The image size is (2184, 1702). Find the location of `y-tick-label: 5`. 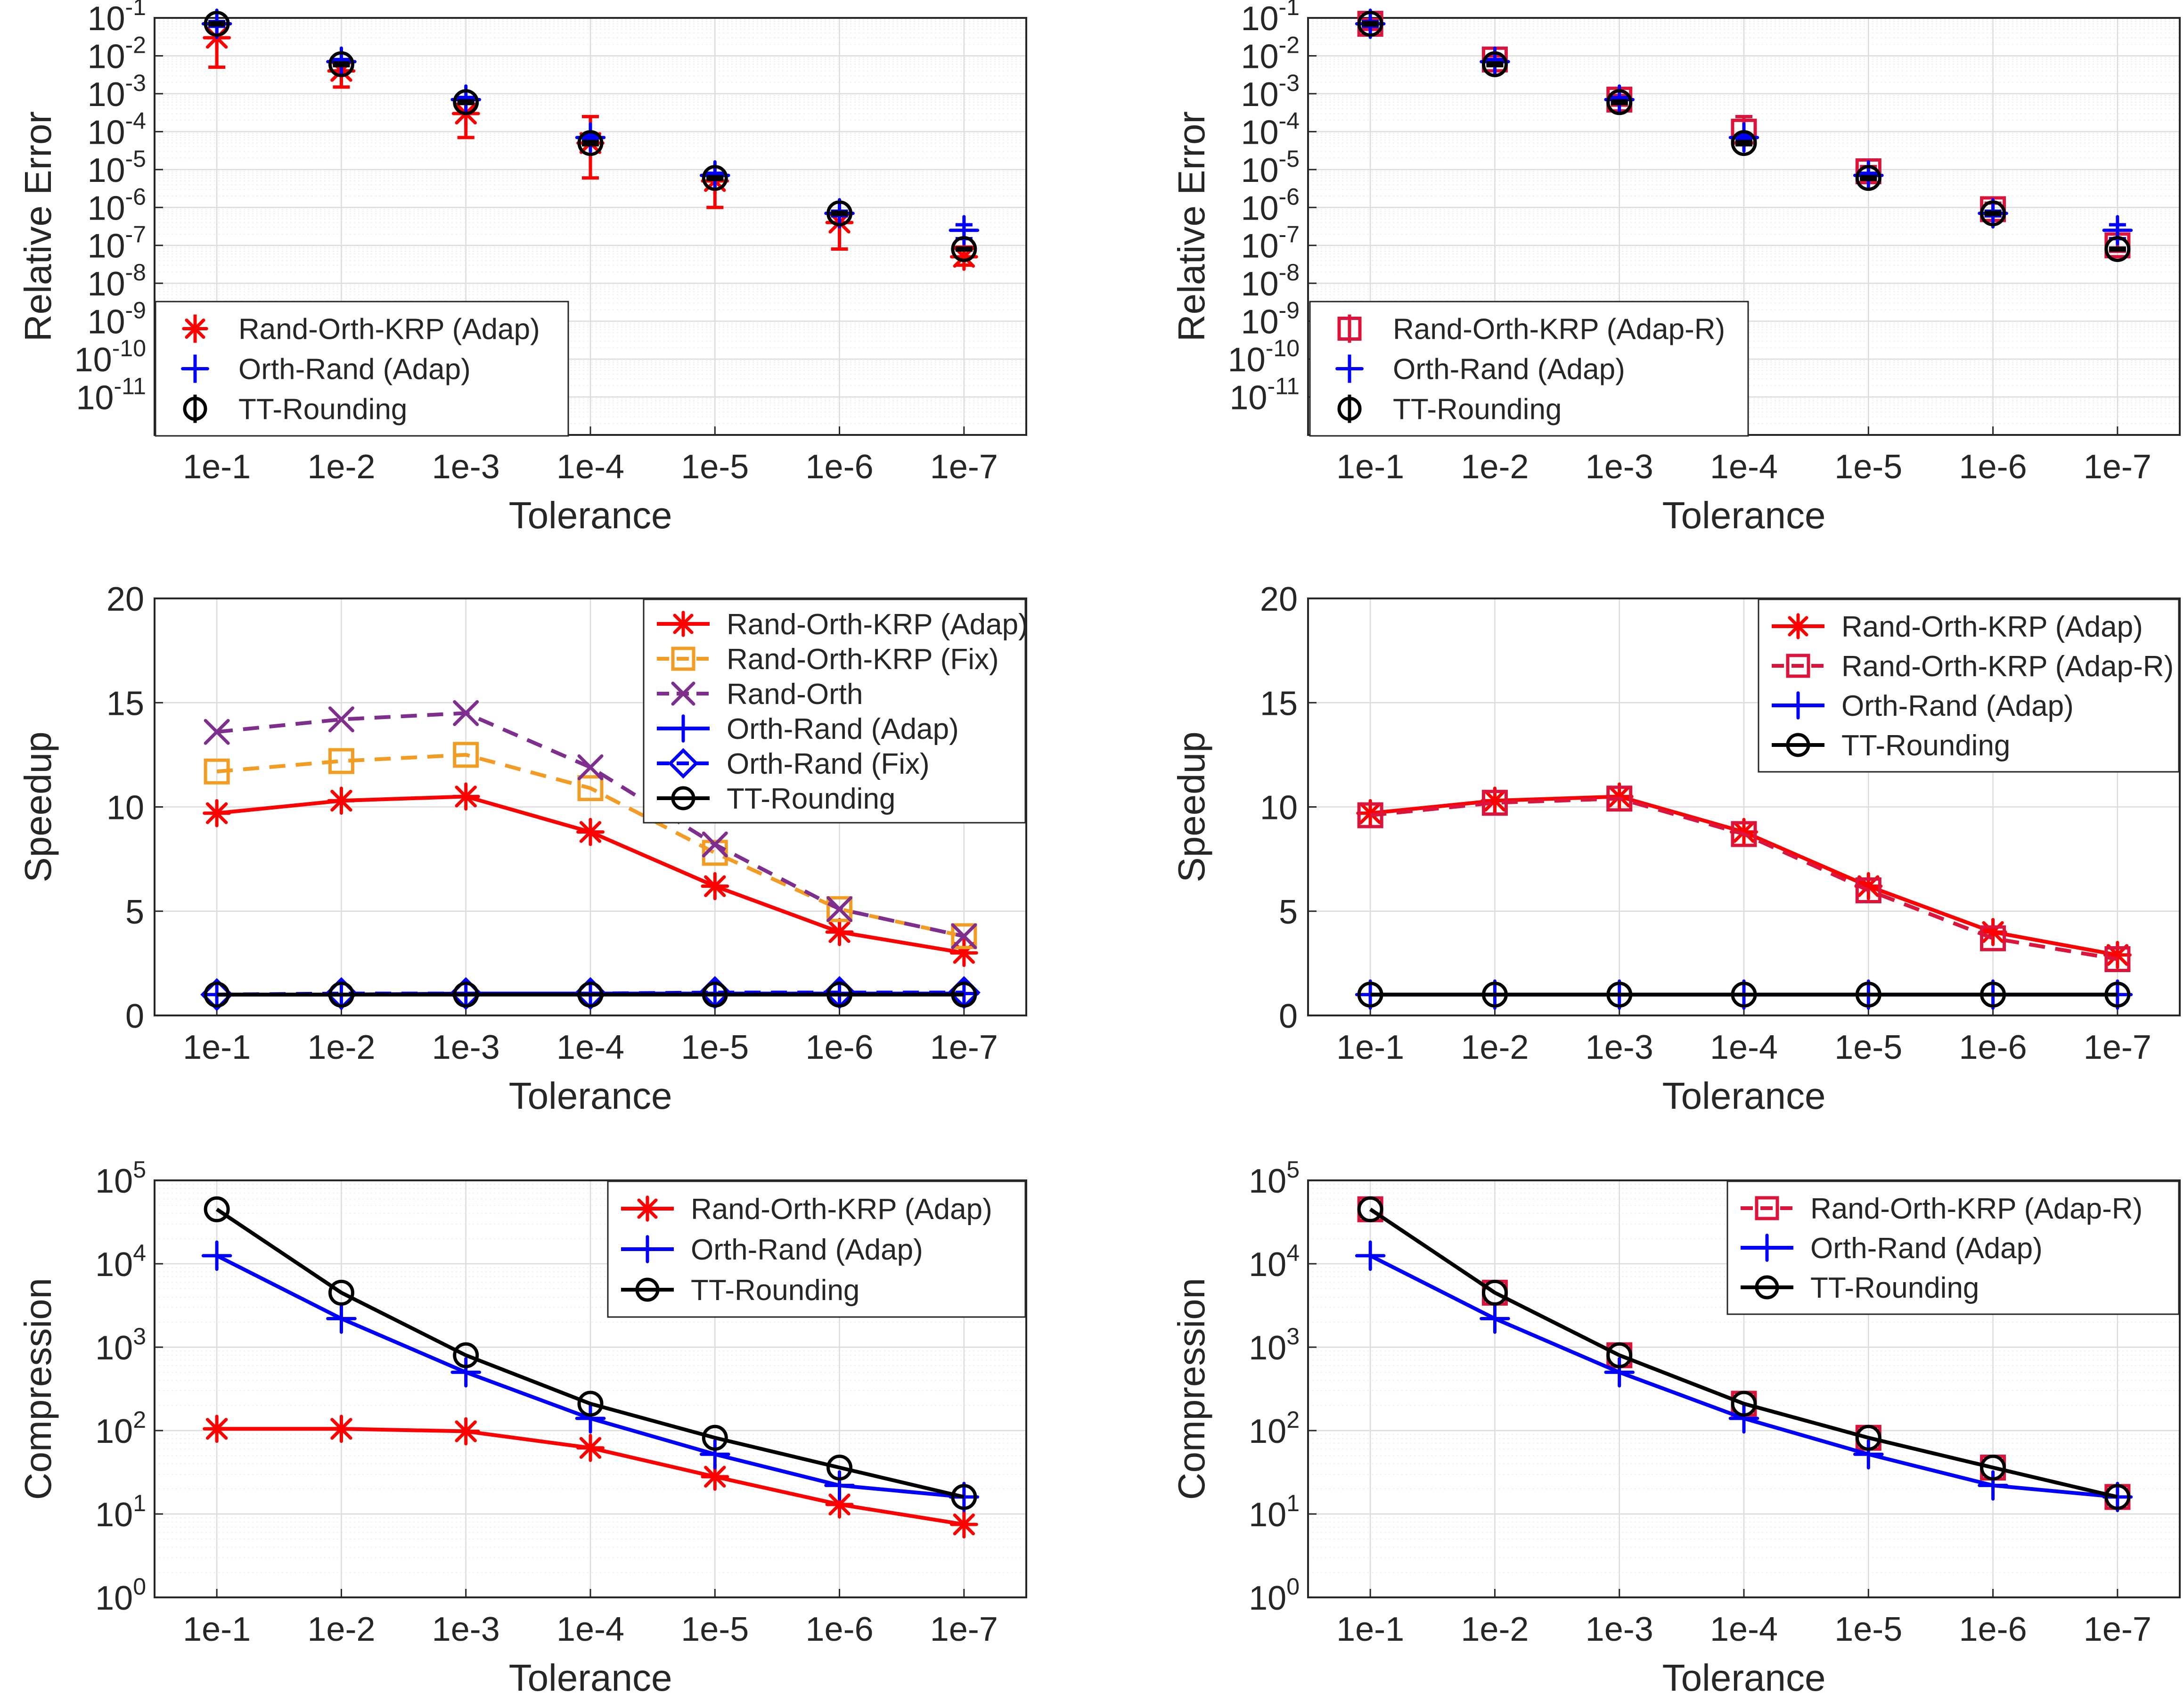

y-tick-label: 5 is located at coordinates (1288, 912).